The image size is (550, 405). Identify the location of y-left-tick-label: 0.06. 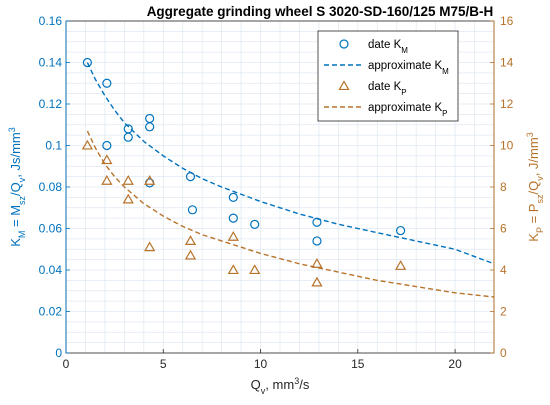
(51, 229).